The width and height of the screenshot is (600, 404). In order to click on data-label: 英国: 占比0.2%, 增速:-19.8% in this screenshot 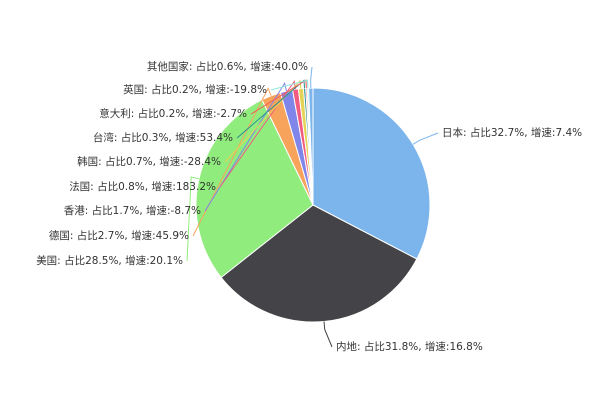, I will do `click(195, 89)`.